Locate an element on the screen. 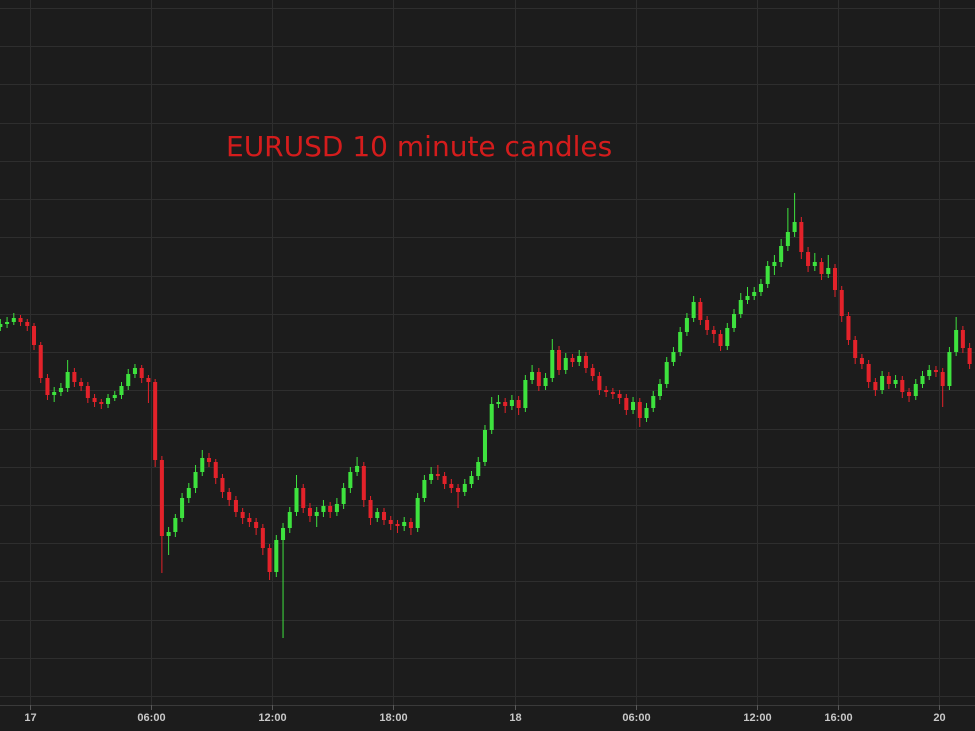 The image size is (975, 731). x-tick-label: 18:00 is located at coordinates (393, 718).